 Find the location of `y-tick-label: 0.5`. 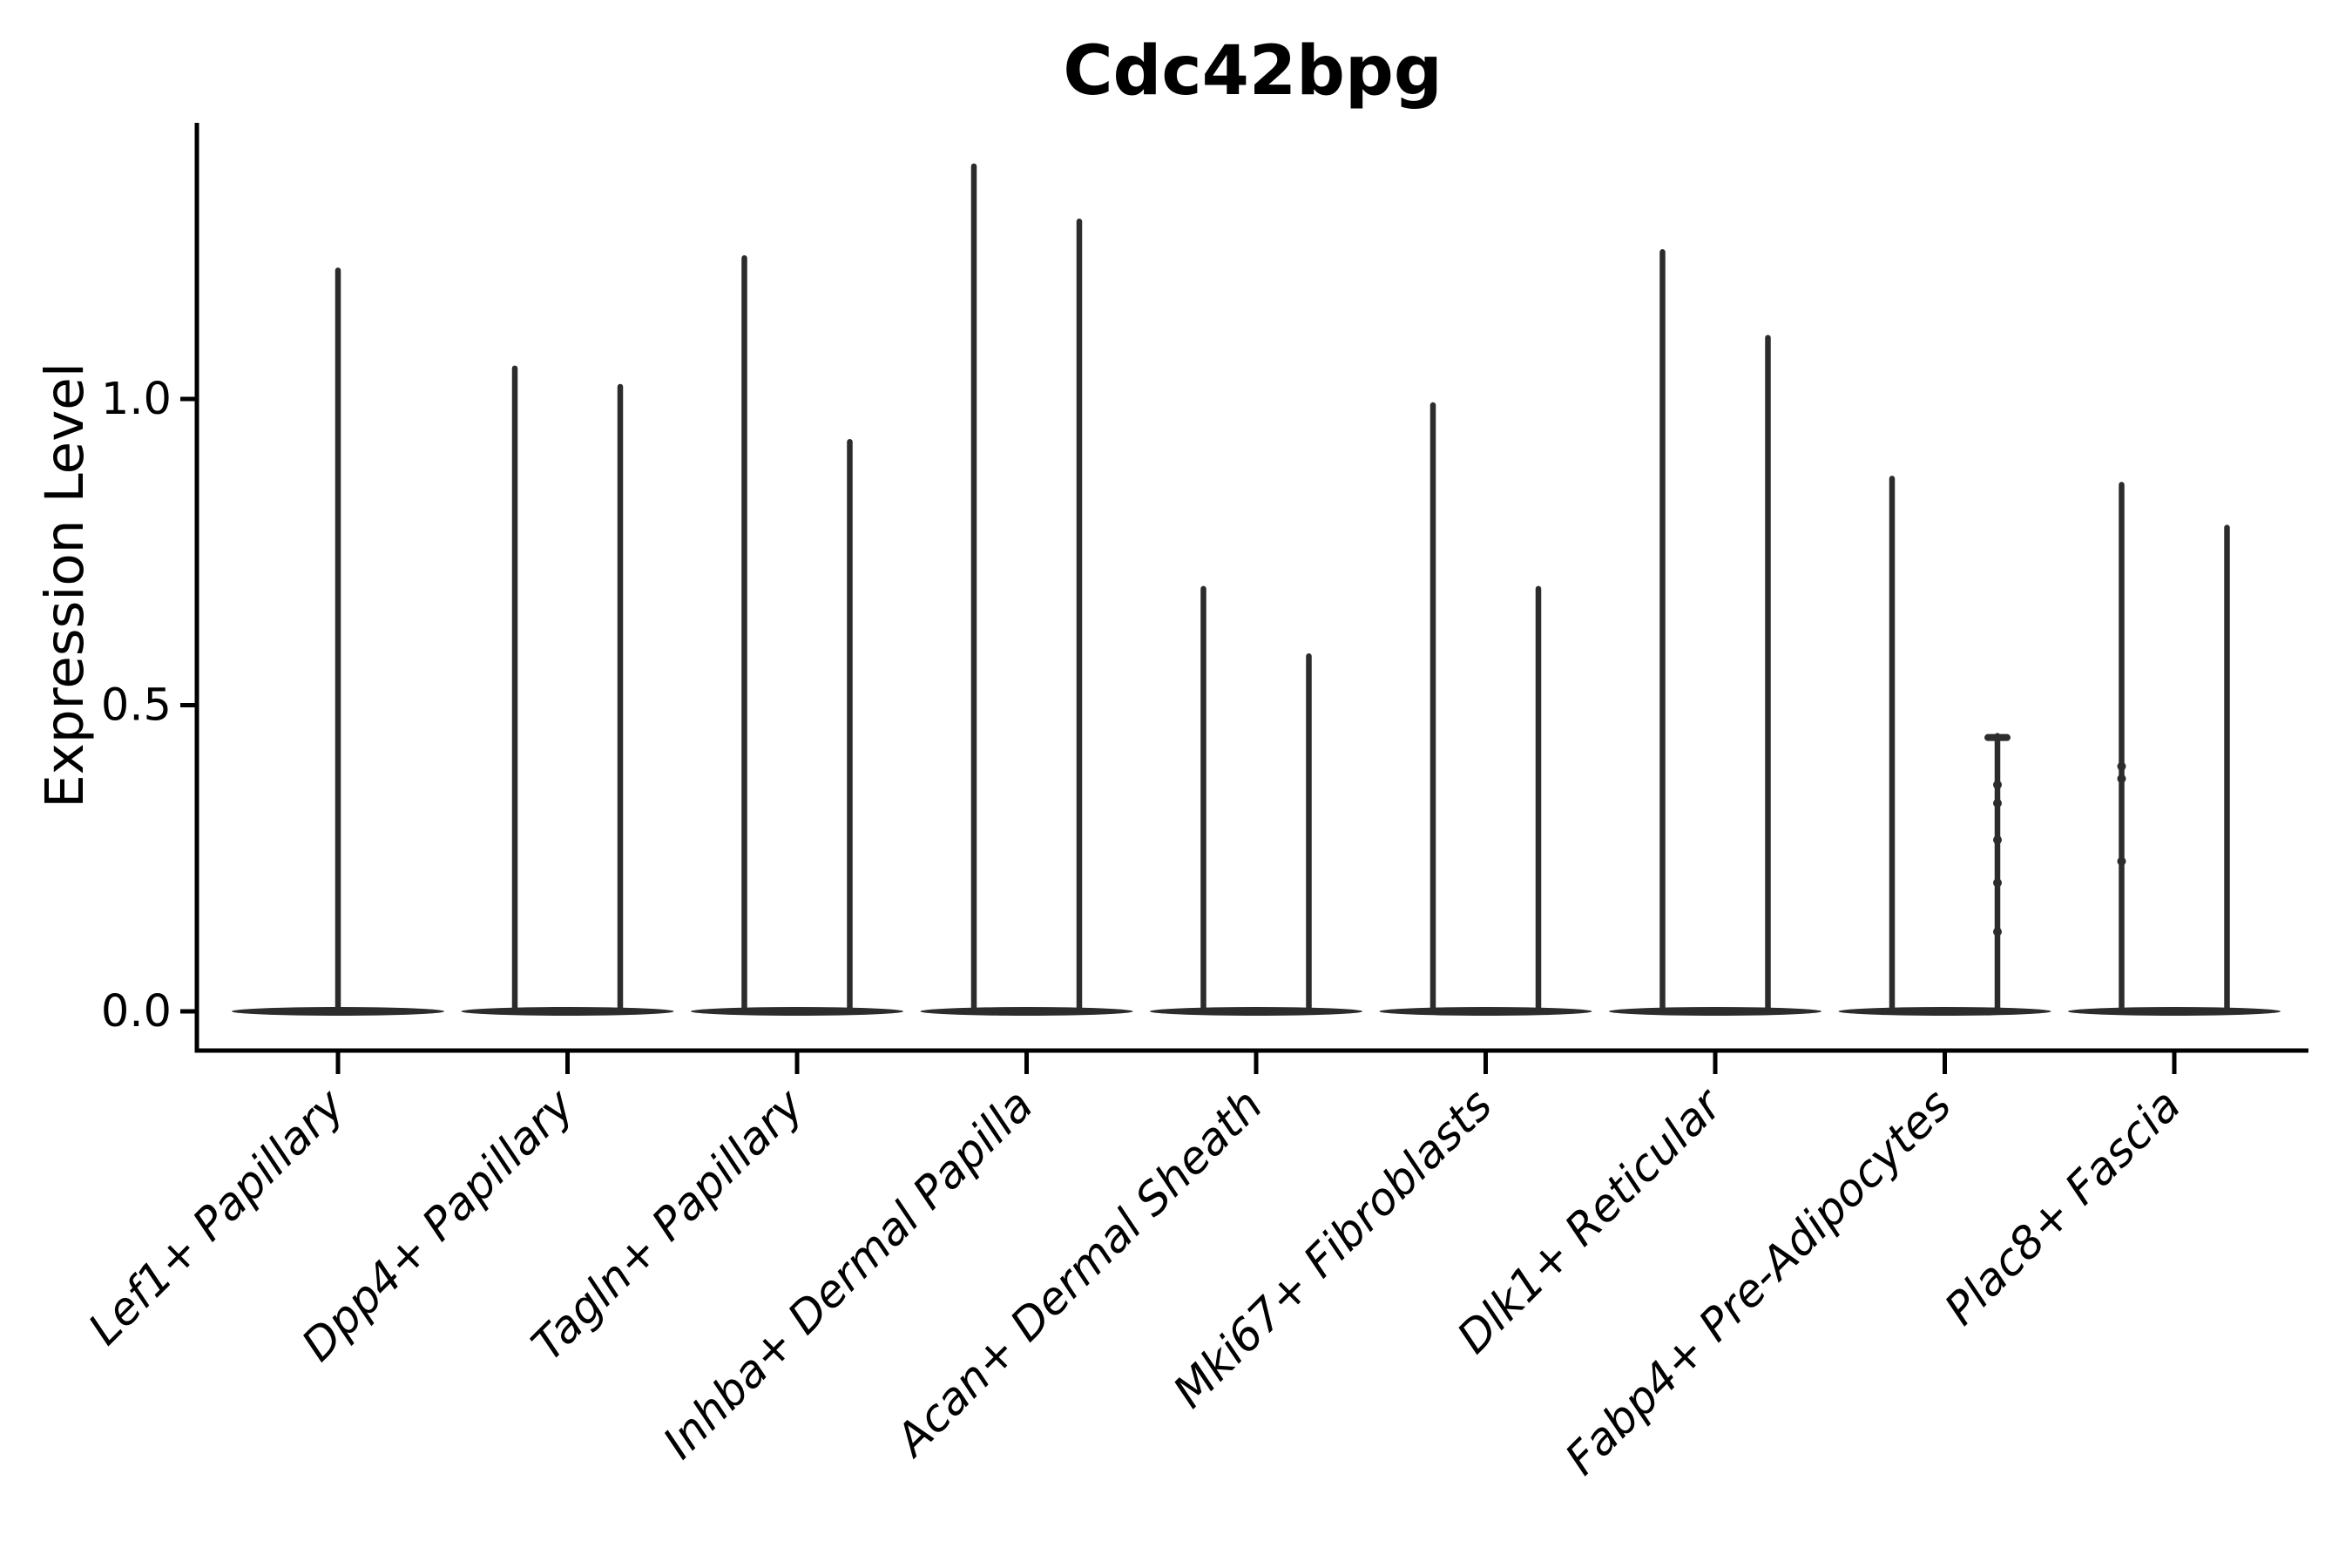

y-tick-label: 0.5 is located at coordinates (136, 706).